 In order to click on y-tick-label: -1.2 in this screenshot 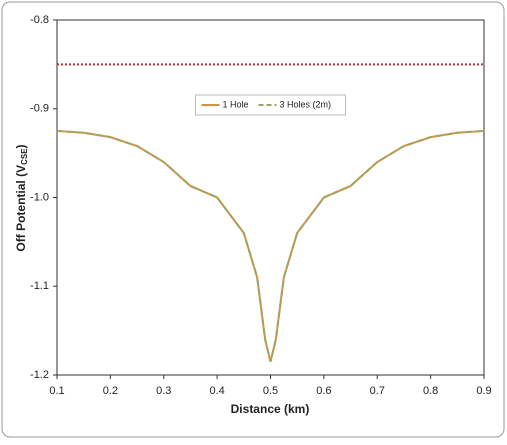, I will do `click(39, 375)`.